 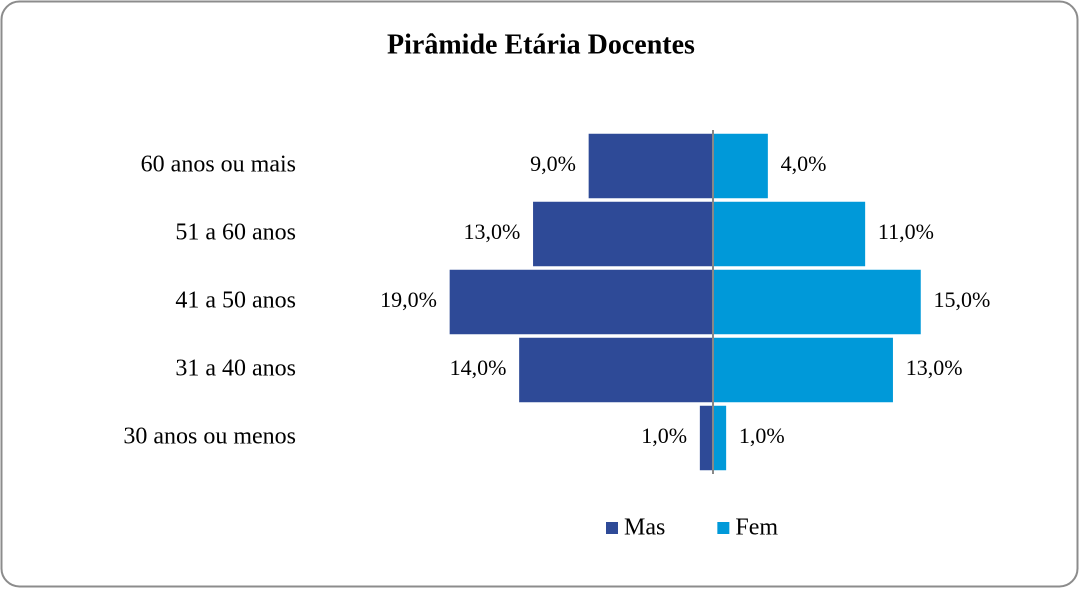 I want to click on data-label: 14,0%, so click(x=478, y=367).